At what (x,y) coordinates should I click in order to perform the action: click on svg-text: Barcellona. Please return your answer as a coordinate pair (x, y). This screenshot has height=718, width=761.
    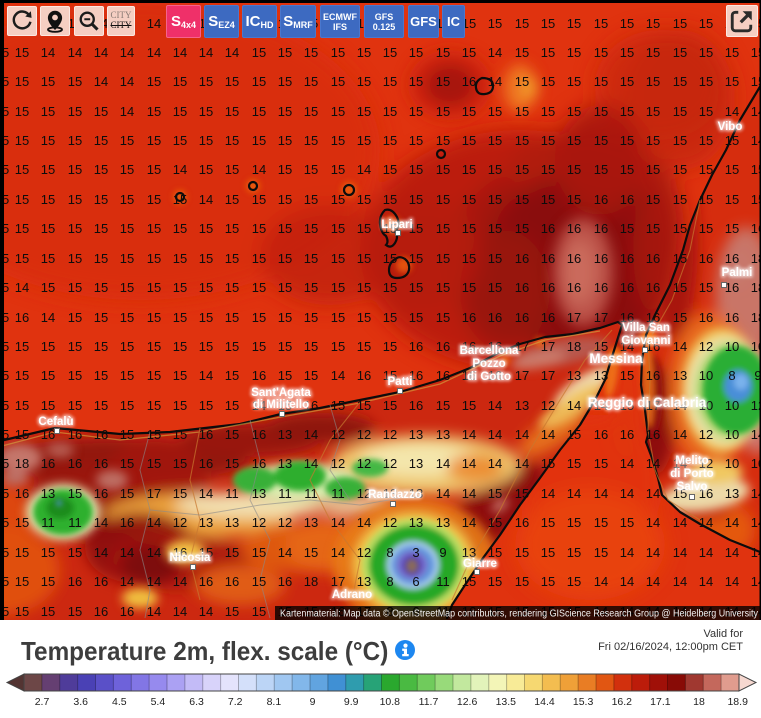
    Looking at the image, I should click on (489, 351).